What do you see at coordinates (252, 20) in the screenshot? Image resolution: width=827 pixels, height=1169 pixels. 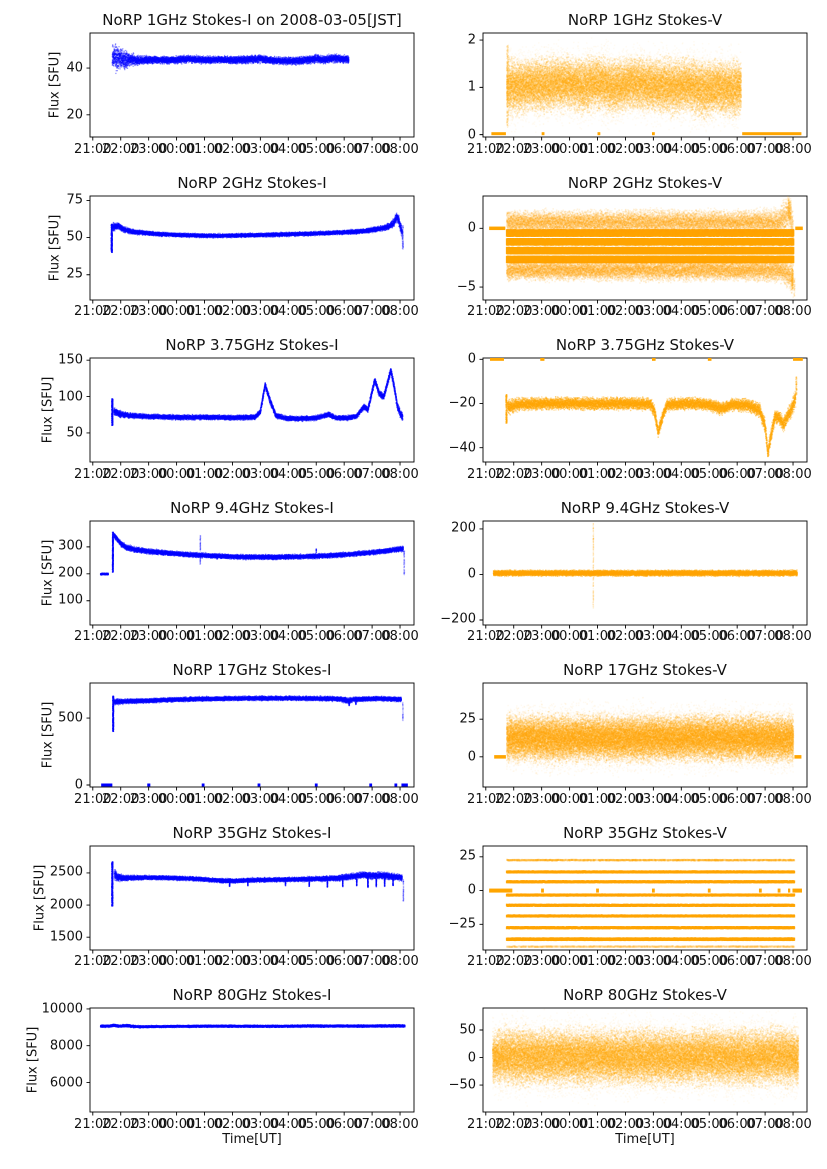 I see `subplot-title-1ghz-i: NoRP 1GHz Stokes-I on 2008-03-05[JST]` at bounding box center [252, 20].